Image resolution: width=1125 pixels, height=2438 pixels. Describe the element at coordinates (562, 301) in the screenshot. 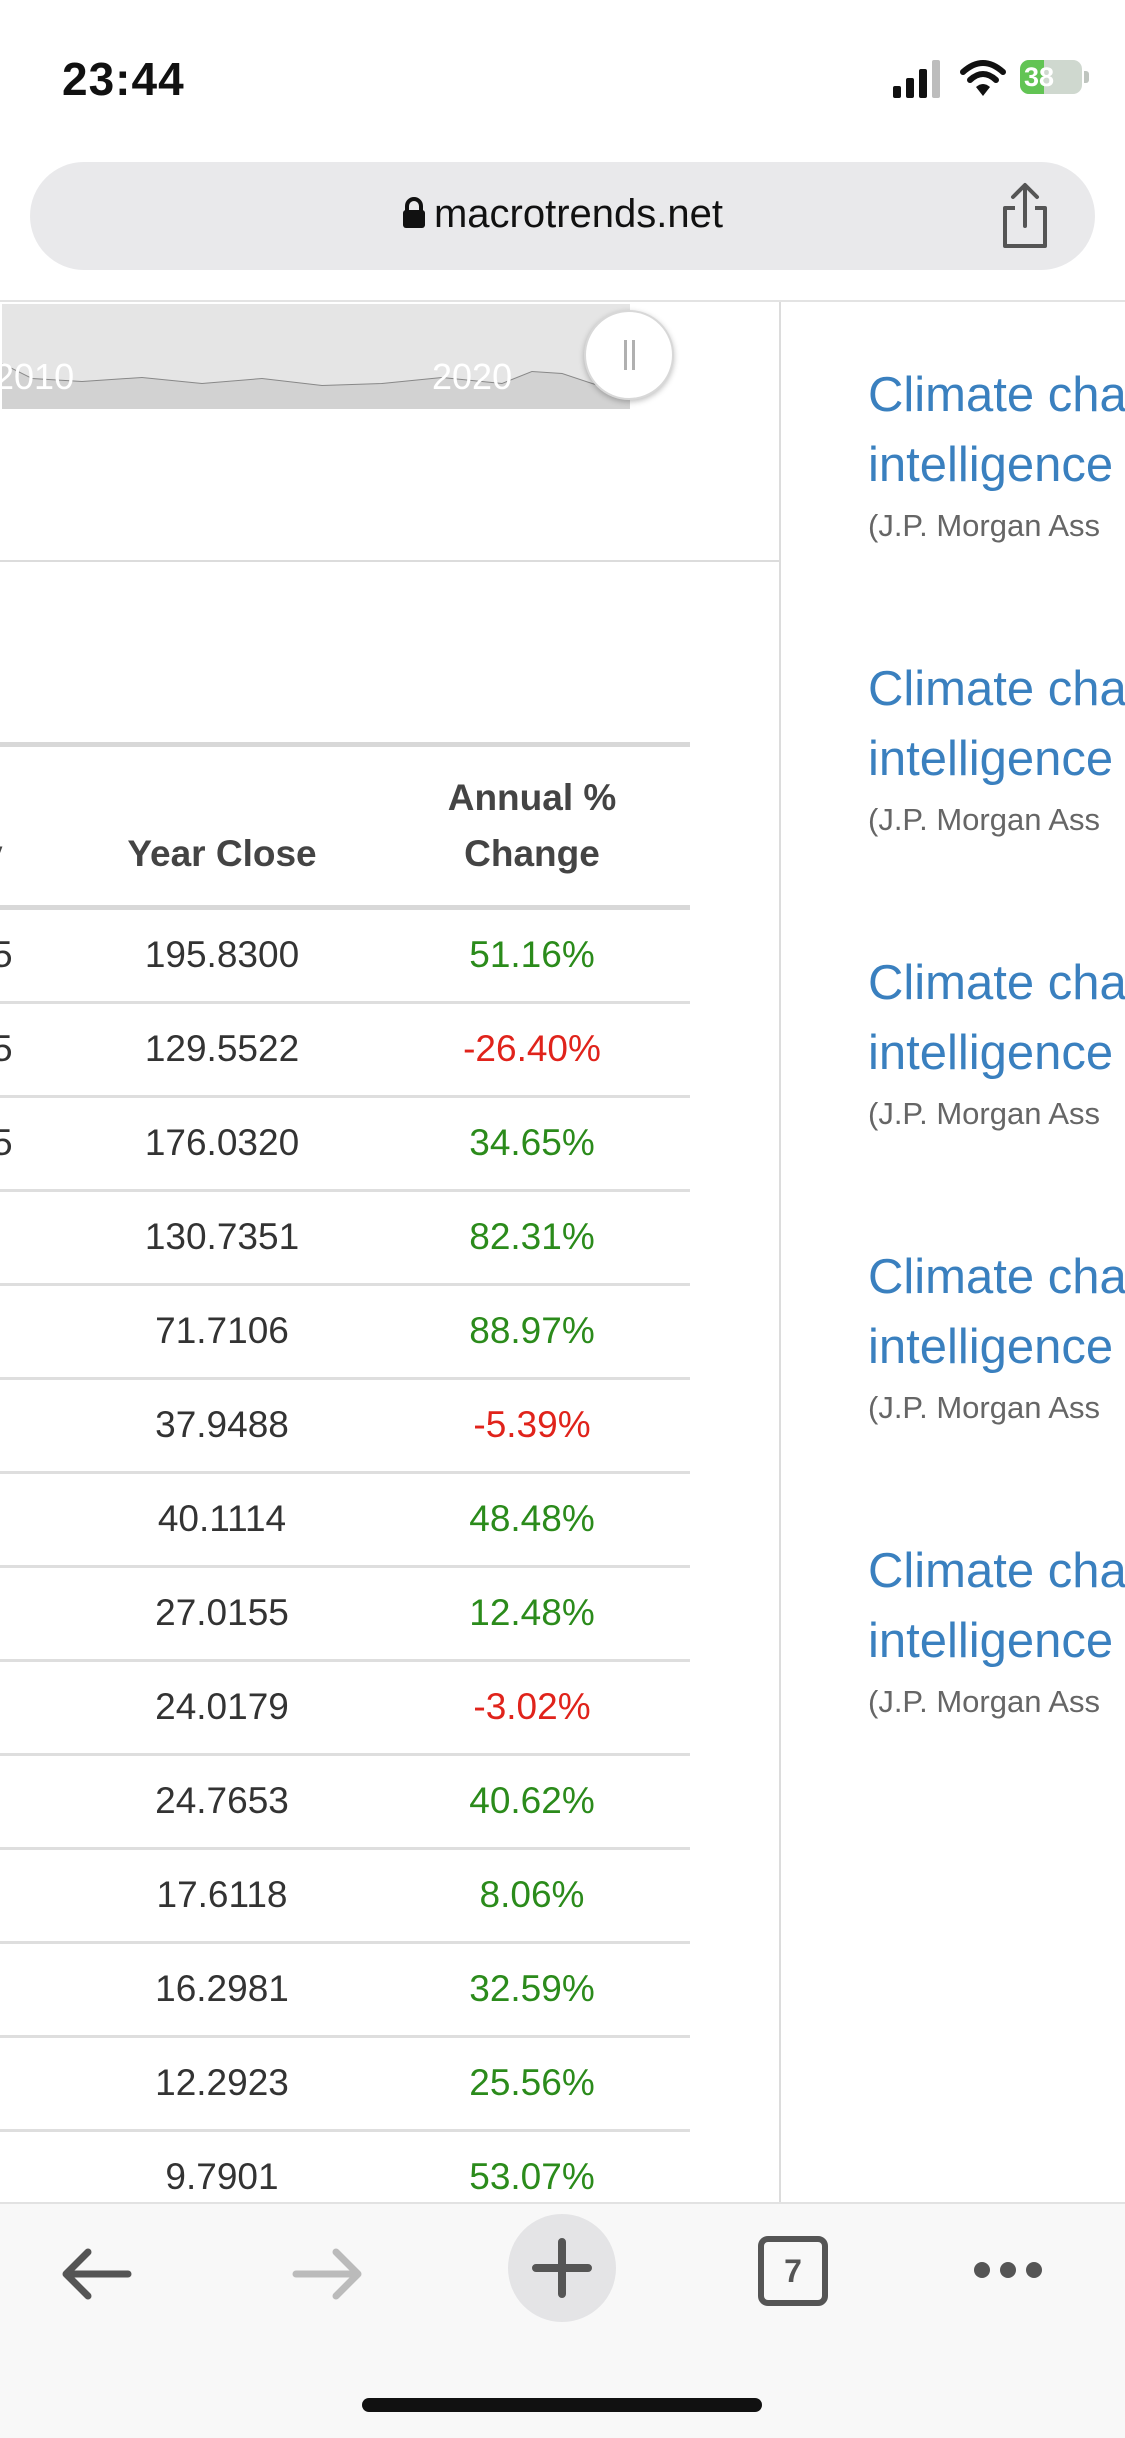

I see `header-divider` at that location.